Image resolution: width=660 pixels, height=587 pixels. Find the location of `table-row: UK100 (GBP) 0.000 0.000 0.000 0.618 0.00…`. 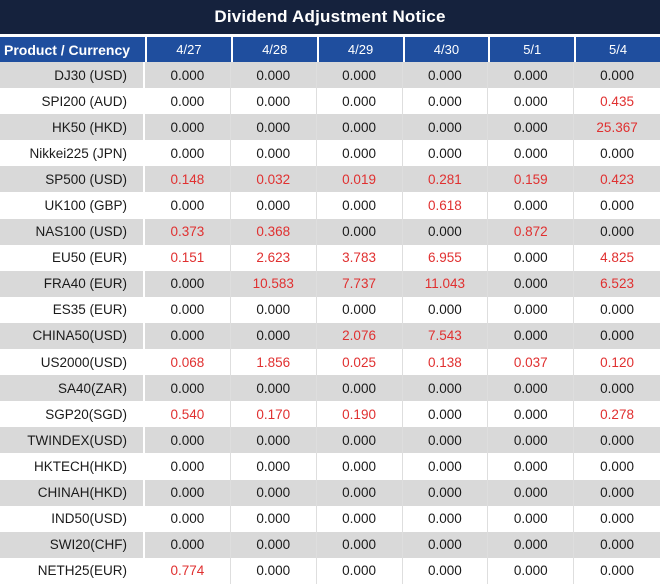

table-row: UK100 (GBP) 0.000 0.000 0.000 0.618 0.00… is located at coordinates (330, 205).